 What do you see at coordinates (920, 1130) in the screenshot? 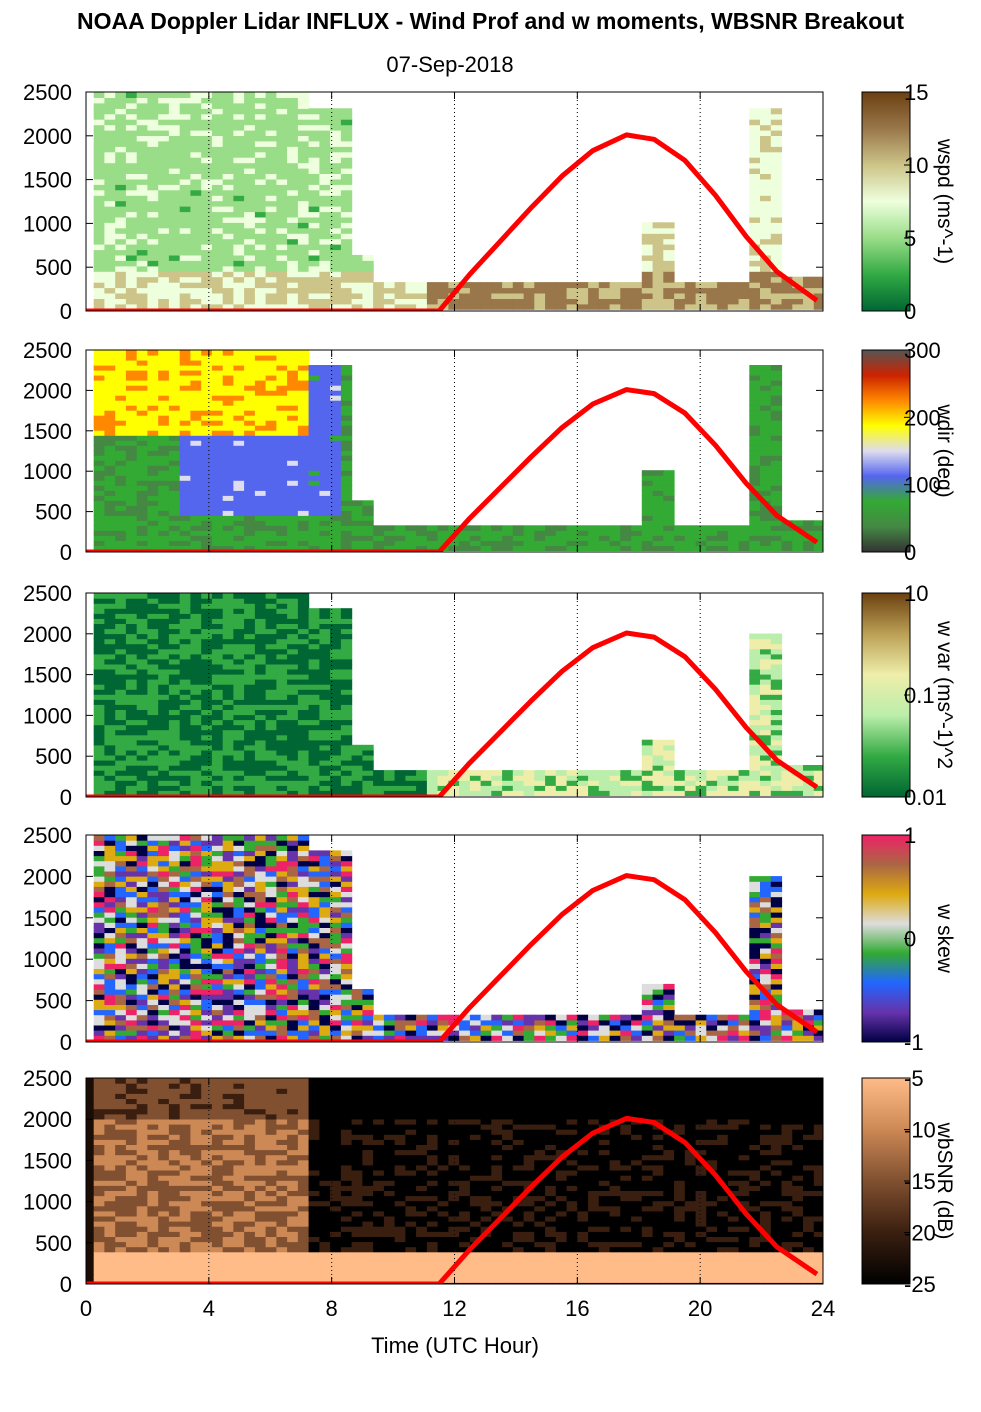
I see `colorbar-tick-label: -10` at bounding box center [920, 1130].